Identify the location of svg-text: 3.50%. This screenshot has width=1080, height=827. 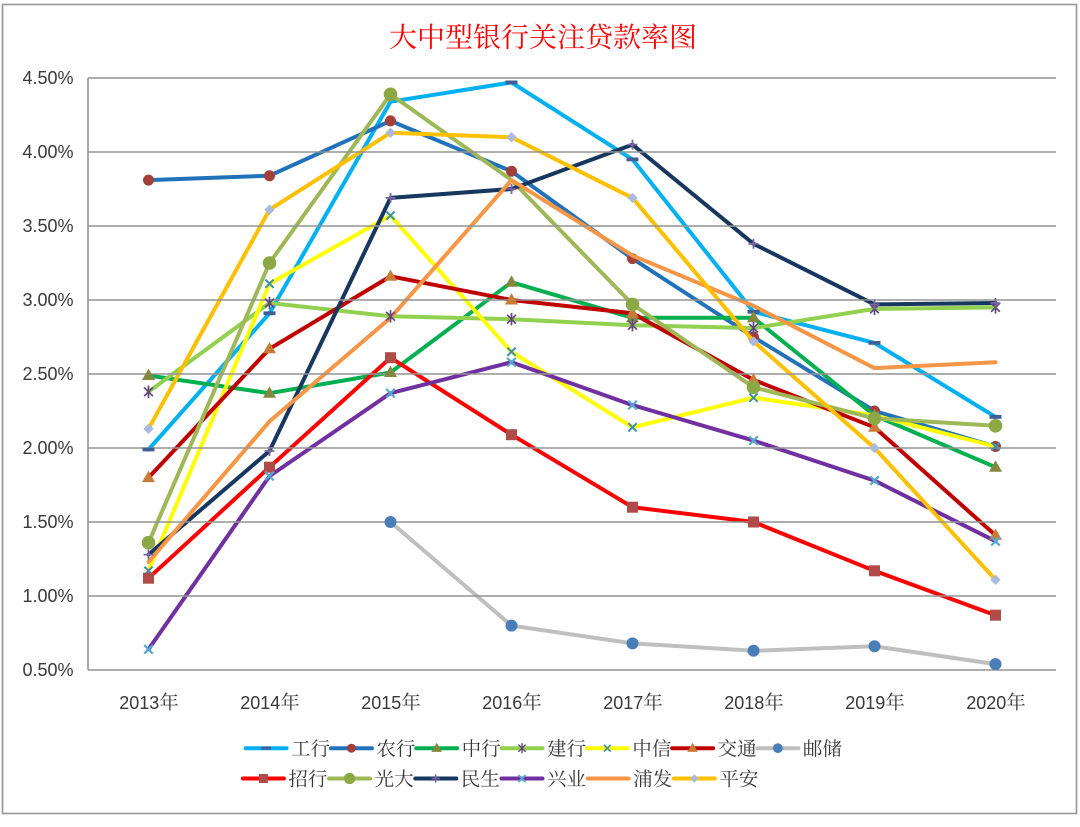
(47, 226).